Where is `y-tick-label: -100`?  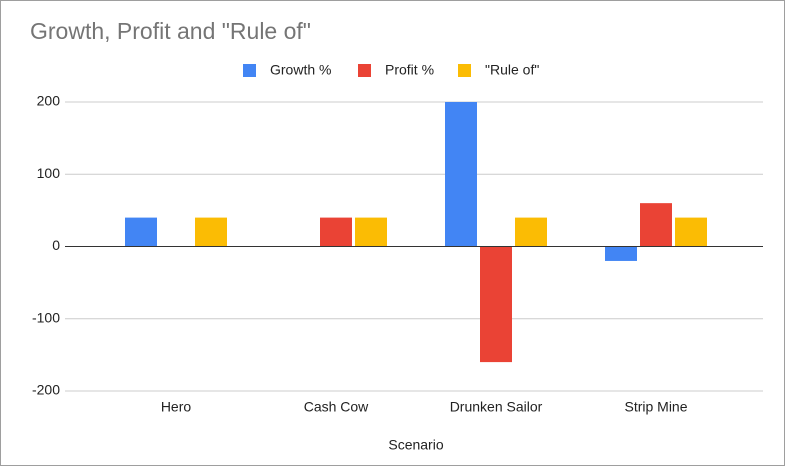
y-tick-label: -100 is located at coordinates (46, 317).